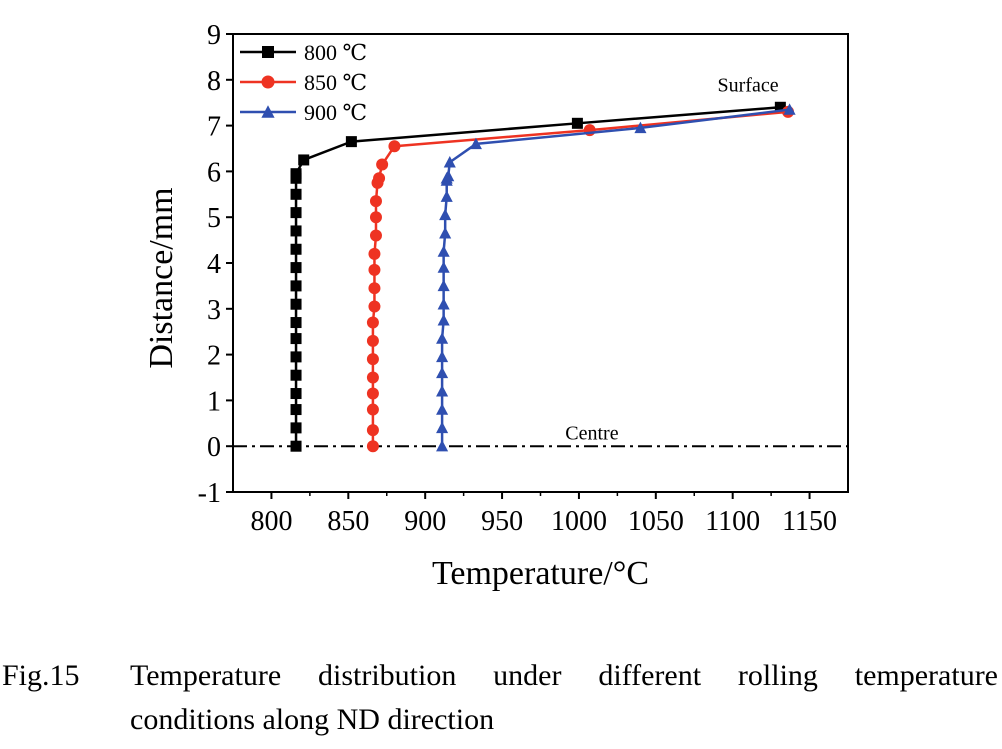 The image size is (1002, 749). I want to click on legend-label: 800 ℃, so click(335, 52).